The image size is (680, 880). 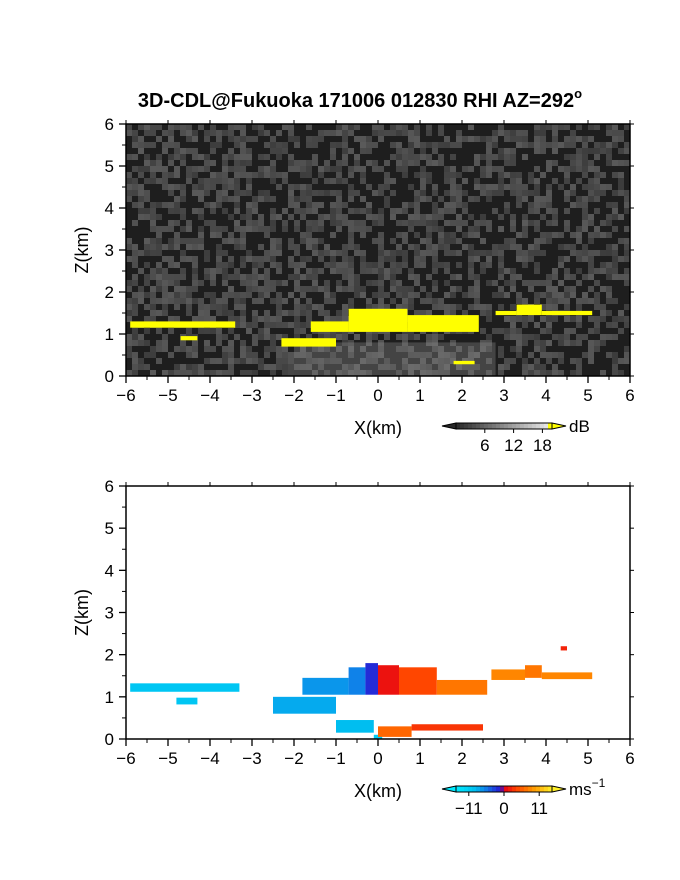 What do you see at coordinates (109, 250) in the screenshot?
I see `y-tick-label: 3` at bounding box center [109, 250].